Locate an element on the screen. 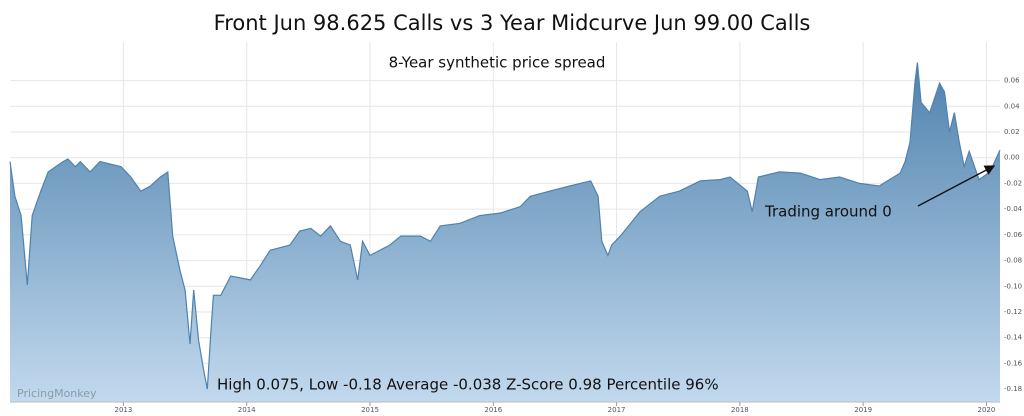 The width and height of the screenshot is (1024, 416). x-tick-label: 2016 is located at coordinates (493, 410).